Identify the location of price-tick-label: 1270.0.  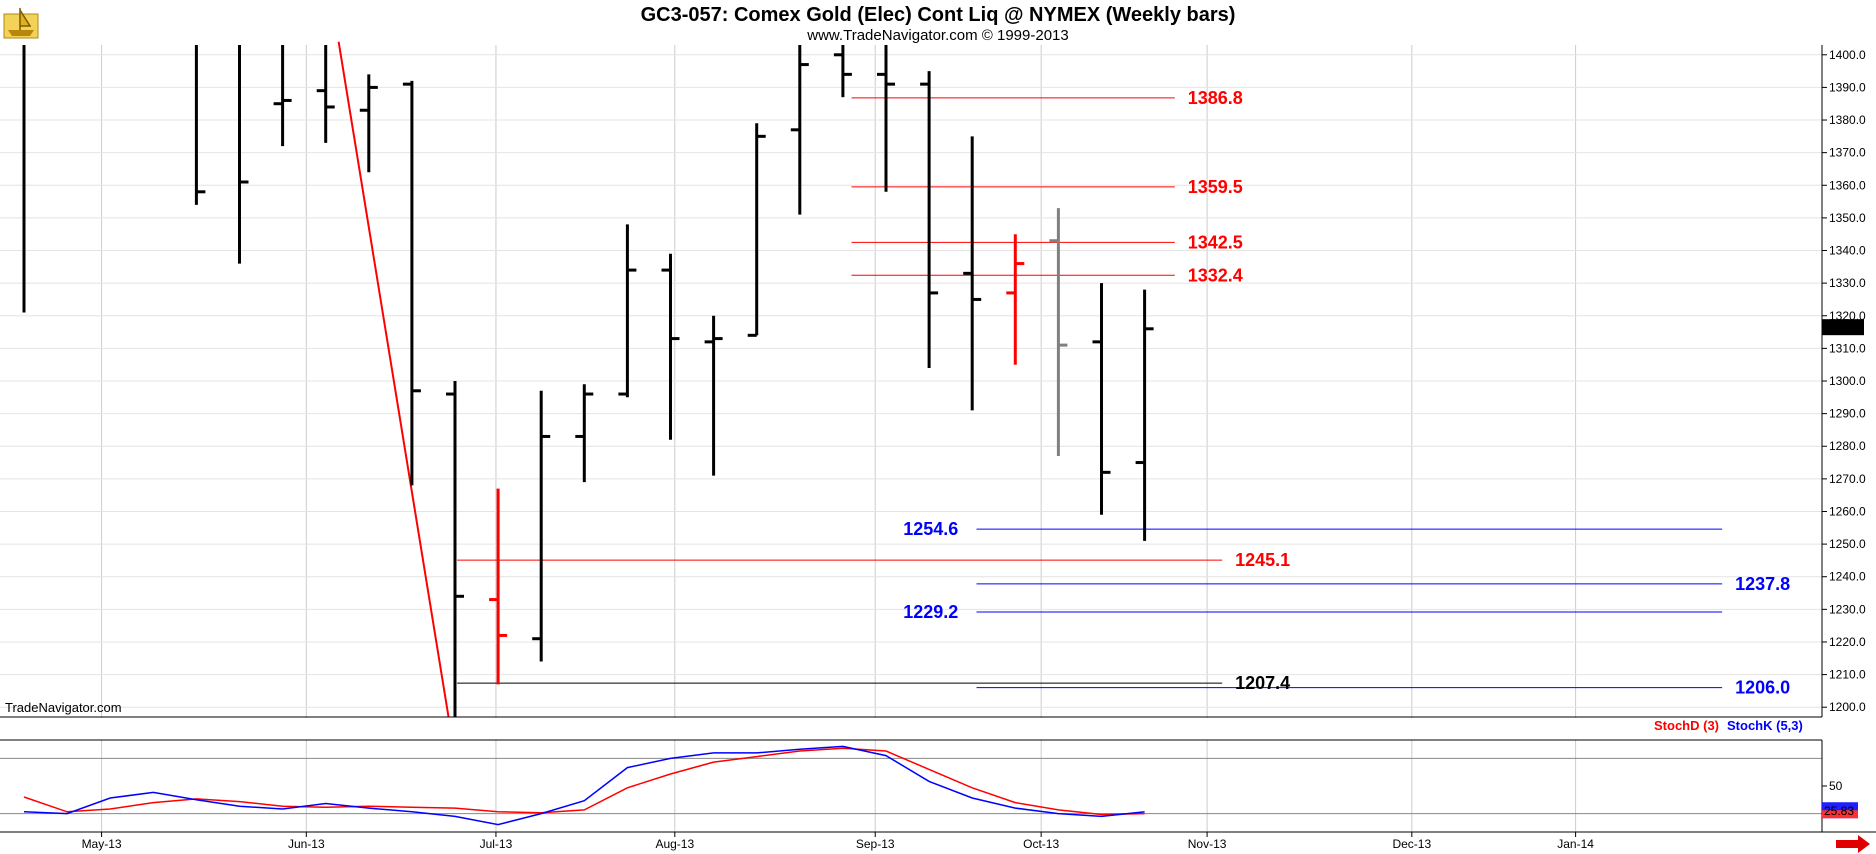
(1847, 479).